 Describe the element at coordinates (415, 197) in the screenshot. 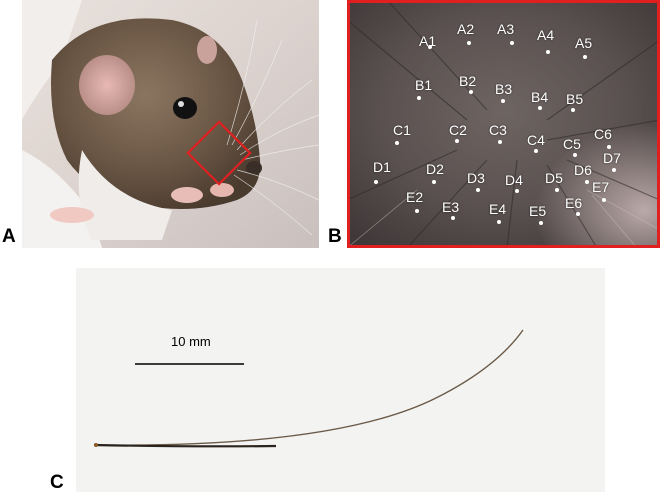

I see `whisker-label-e2: E2` at that location.